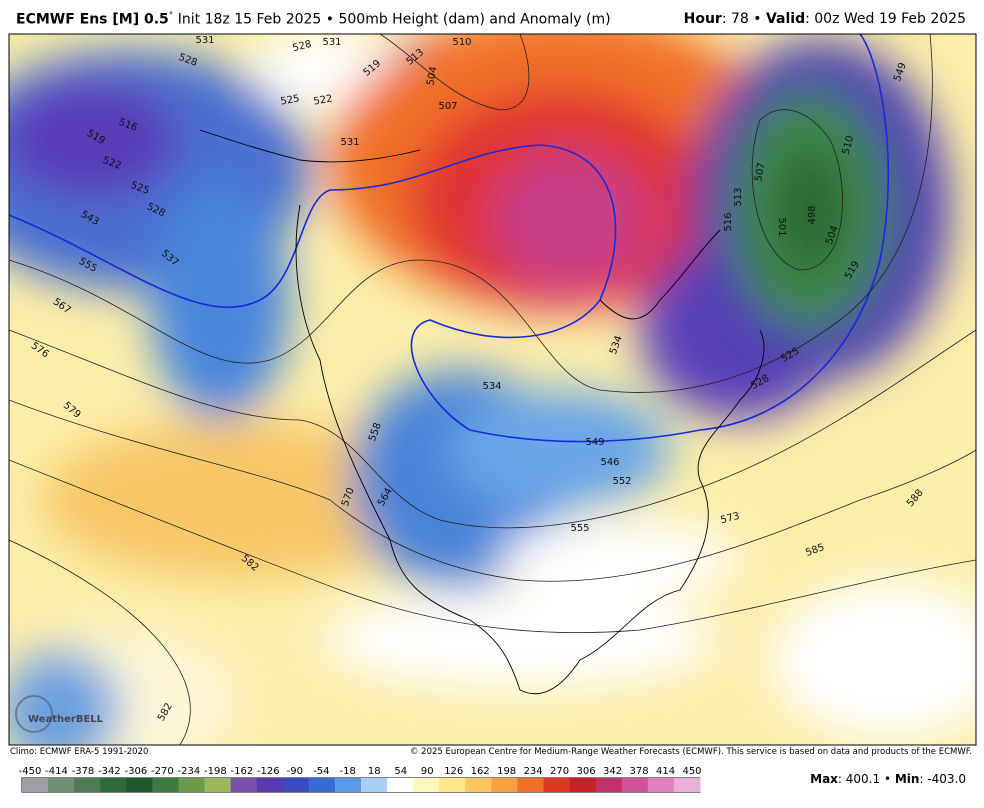  I want to click on hour-key: Hour, so click(702, 19).